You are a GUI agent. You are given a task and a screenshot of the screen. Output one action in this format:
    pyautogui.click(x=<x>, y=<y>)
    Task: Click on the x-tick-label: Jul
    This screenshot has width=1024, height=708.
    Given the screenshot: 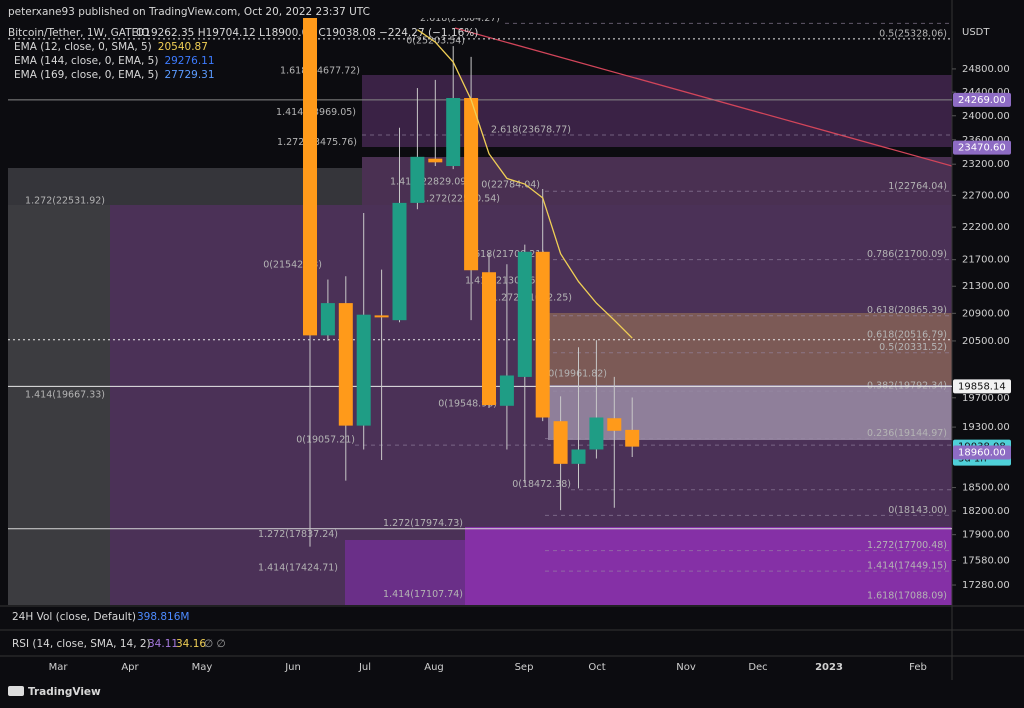 What is the action you would take?
    pyautogui.click(x=364, y=667)
    